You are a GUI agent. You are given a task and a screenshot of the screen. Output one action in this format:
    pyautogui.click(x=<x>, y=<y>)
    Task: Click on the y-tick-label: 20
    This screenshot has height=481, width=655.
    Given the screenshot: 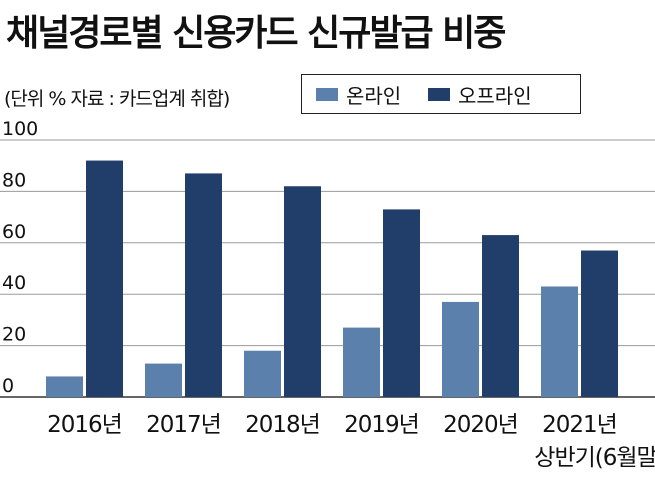 What is the action you would take?
    pyautogui.click(x=14, y=335)
    